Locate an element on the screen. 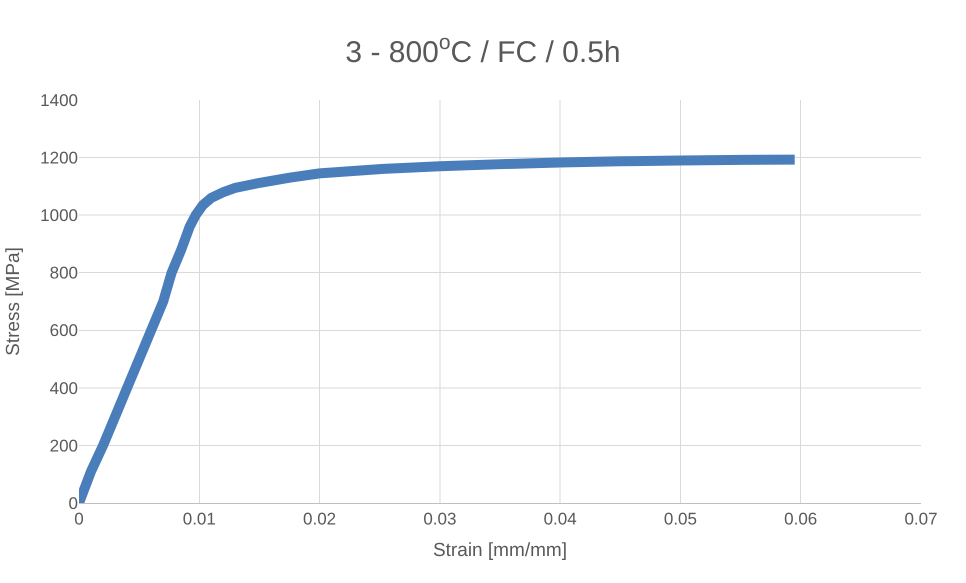 The image size is (966, 583). y-tick-label: 800 is located at coordinates (64, 273).